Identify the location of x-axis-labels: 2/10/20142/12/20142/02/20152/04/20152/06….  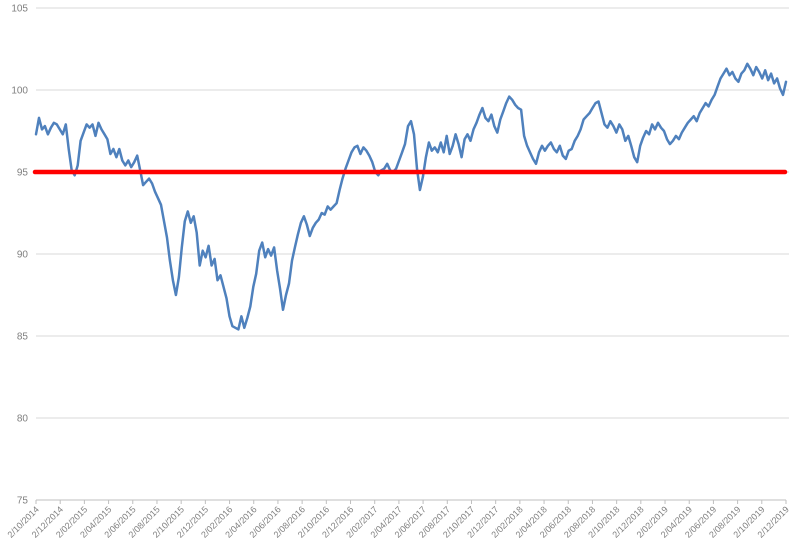
(398, 521).